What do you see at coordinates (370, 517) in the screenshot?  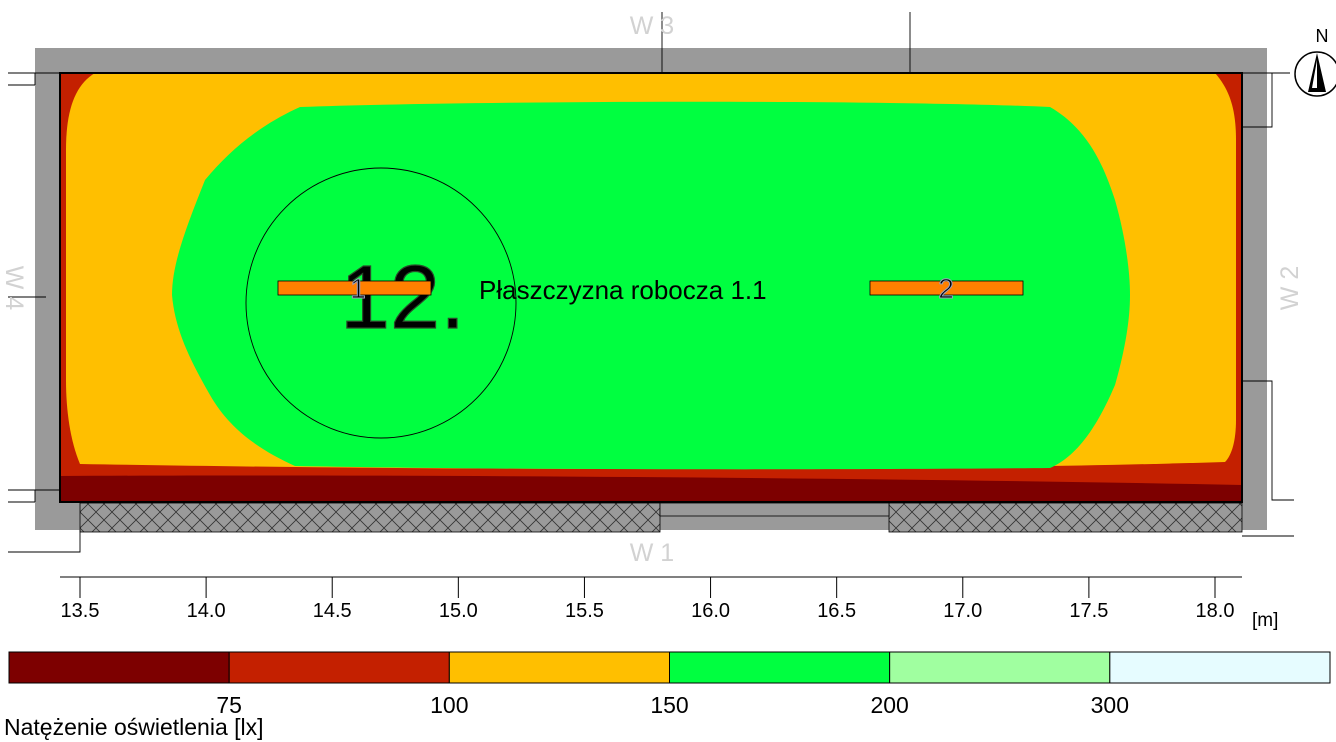 I see `window-left` at bounding box center [370, 517].